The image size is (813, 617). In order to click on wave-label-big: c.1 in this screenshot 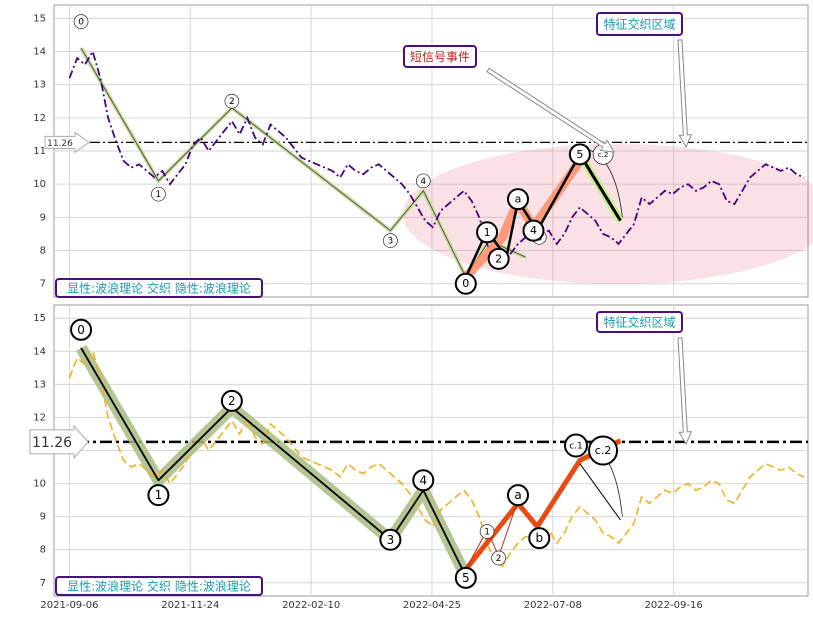, I will do `click(576, 447)`.